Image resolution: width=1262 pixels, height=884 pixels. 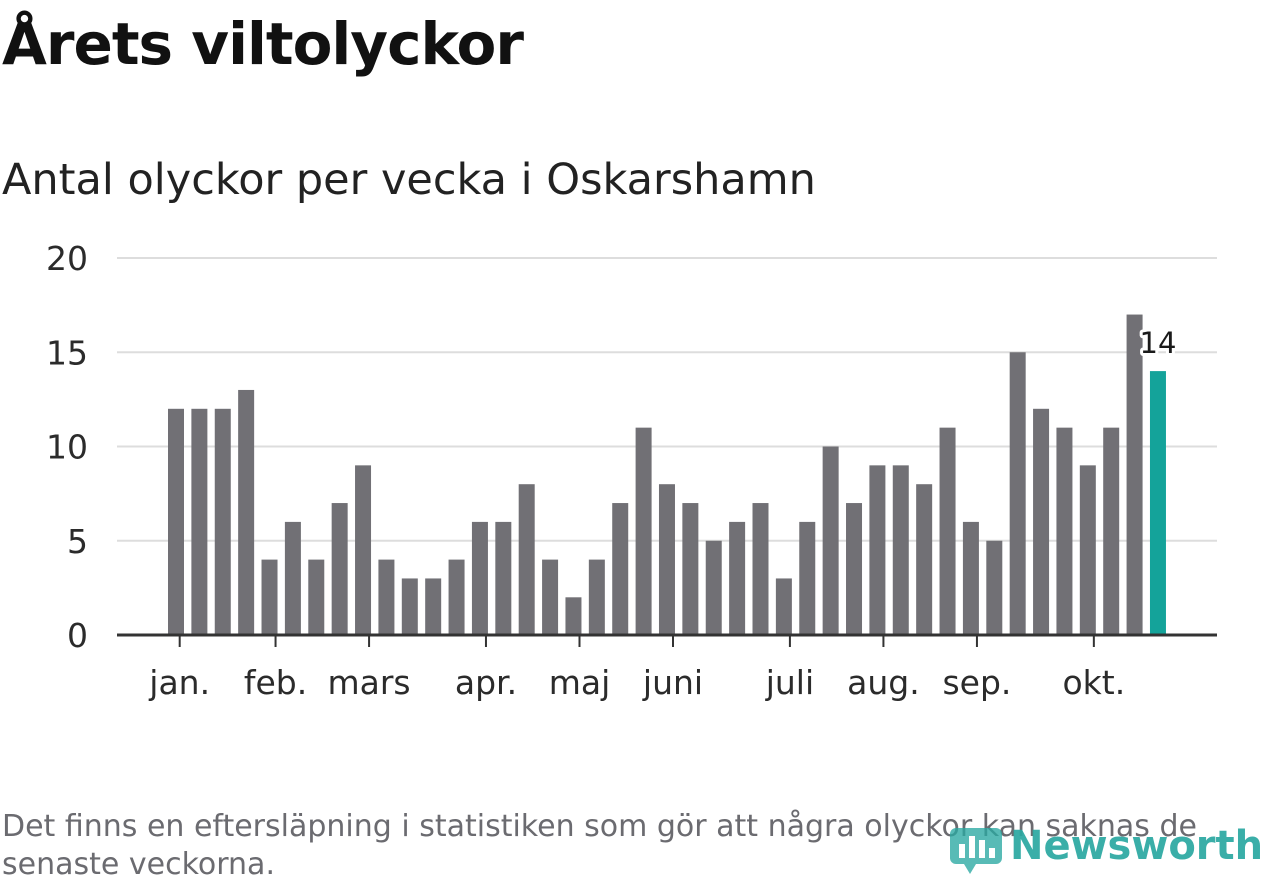 I want to click on chart-title: Årets viltolyckor, so click(x=263, y=44).